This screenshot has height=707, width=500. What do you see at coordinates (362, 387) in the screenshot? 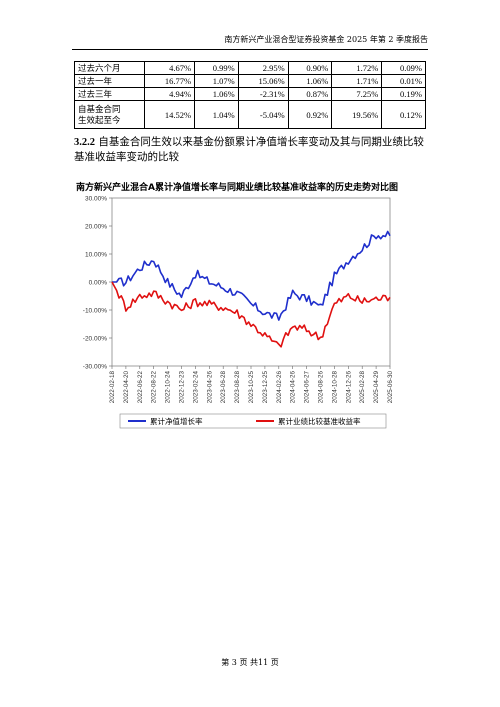
I see `x-tick-label: 2025-02-28` at bounding box center [362, 387].